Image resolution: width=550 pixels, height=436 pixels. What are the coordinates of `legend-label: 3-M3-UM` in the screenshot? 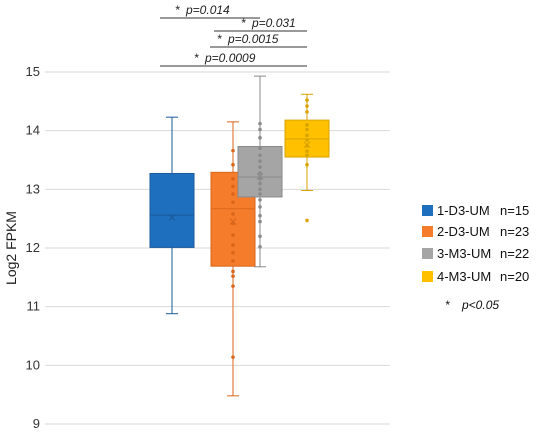 It's located at (464, 253).